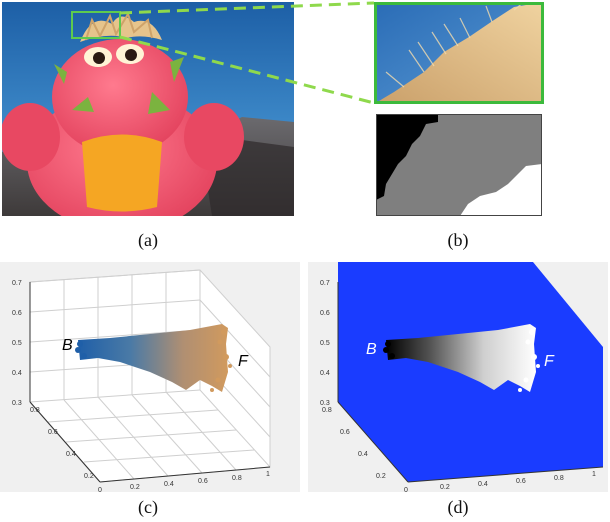  What do you see at coordinates (458, 240) in the screenshot?
I see `caption-b: (b)` at bounding box center [458, 240].